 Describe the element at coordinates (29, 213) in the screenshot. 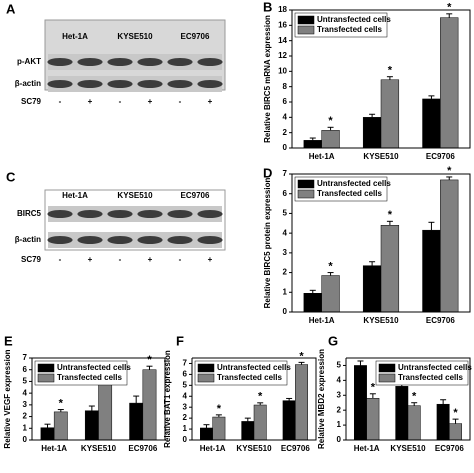

I see `row-label: BIRC5` at that location.